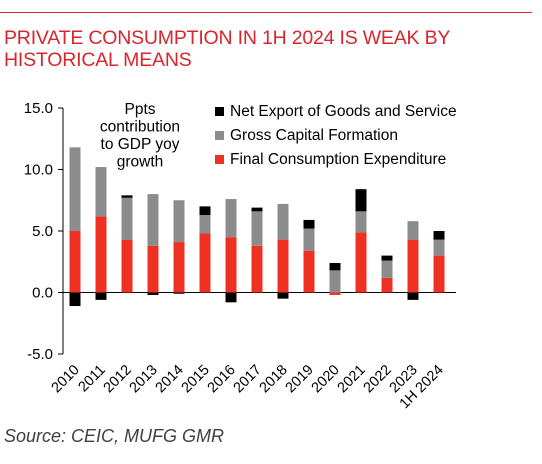 Image resolution: width=542 pixels, height=464 pixels. Describe the element at coordinates (338, 159) in the screenshot. I see `legend-label: Final Consumption Expenditure` at that location.